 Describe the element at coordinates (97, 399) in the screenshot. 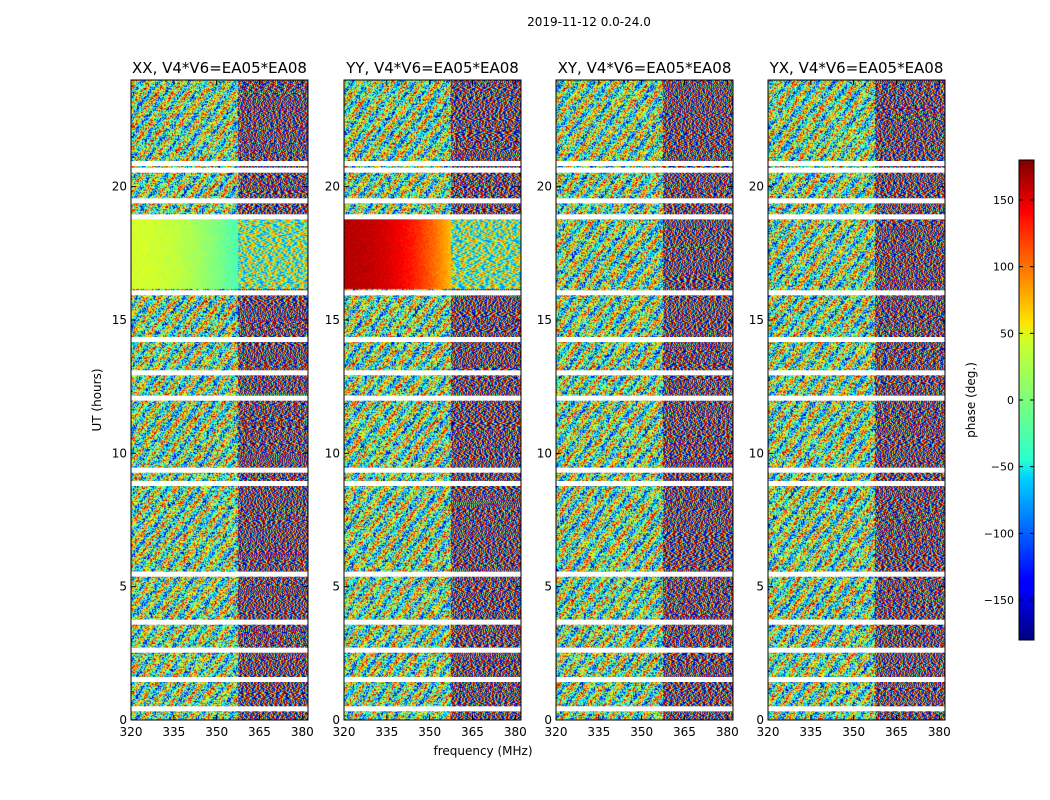

I see `y-axis-label: UT (hours)` at that location.